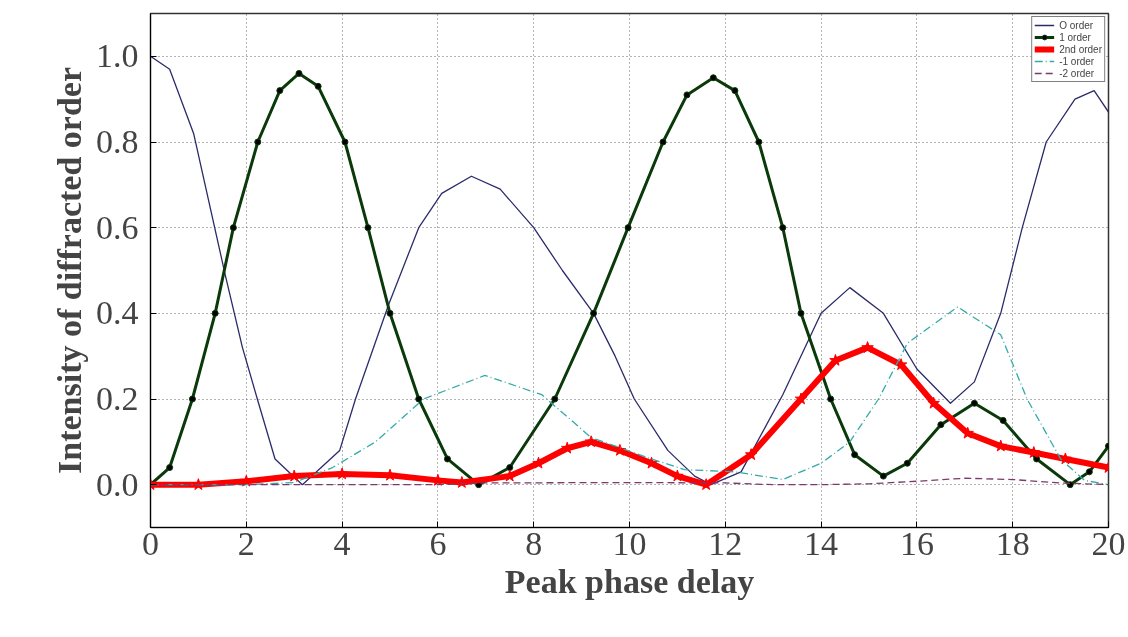 Image resolution: width=1128 pixels, height=637 pixels. What do you see at coordinates (534, 543) in the screenshot?
I see `x-tick-label: 8` at bounding box center [534, 543].